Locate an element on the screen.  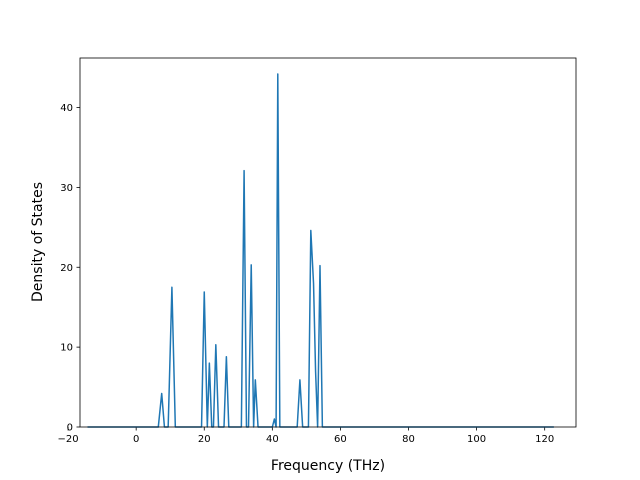
x-tick-label: 60 is located at coordinates (340, 439).